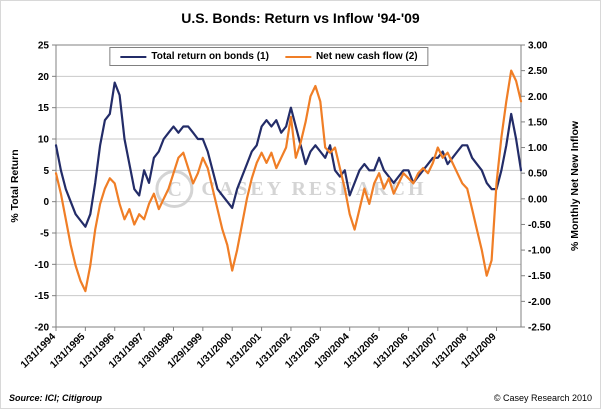 Image resolution: width=601 pixels, height=409 pixels. Describe the element at coordinates (210, 56) in the screenshot. I see `legend-label-total-return: Total return on bonds (1)` at that location.